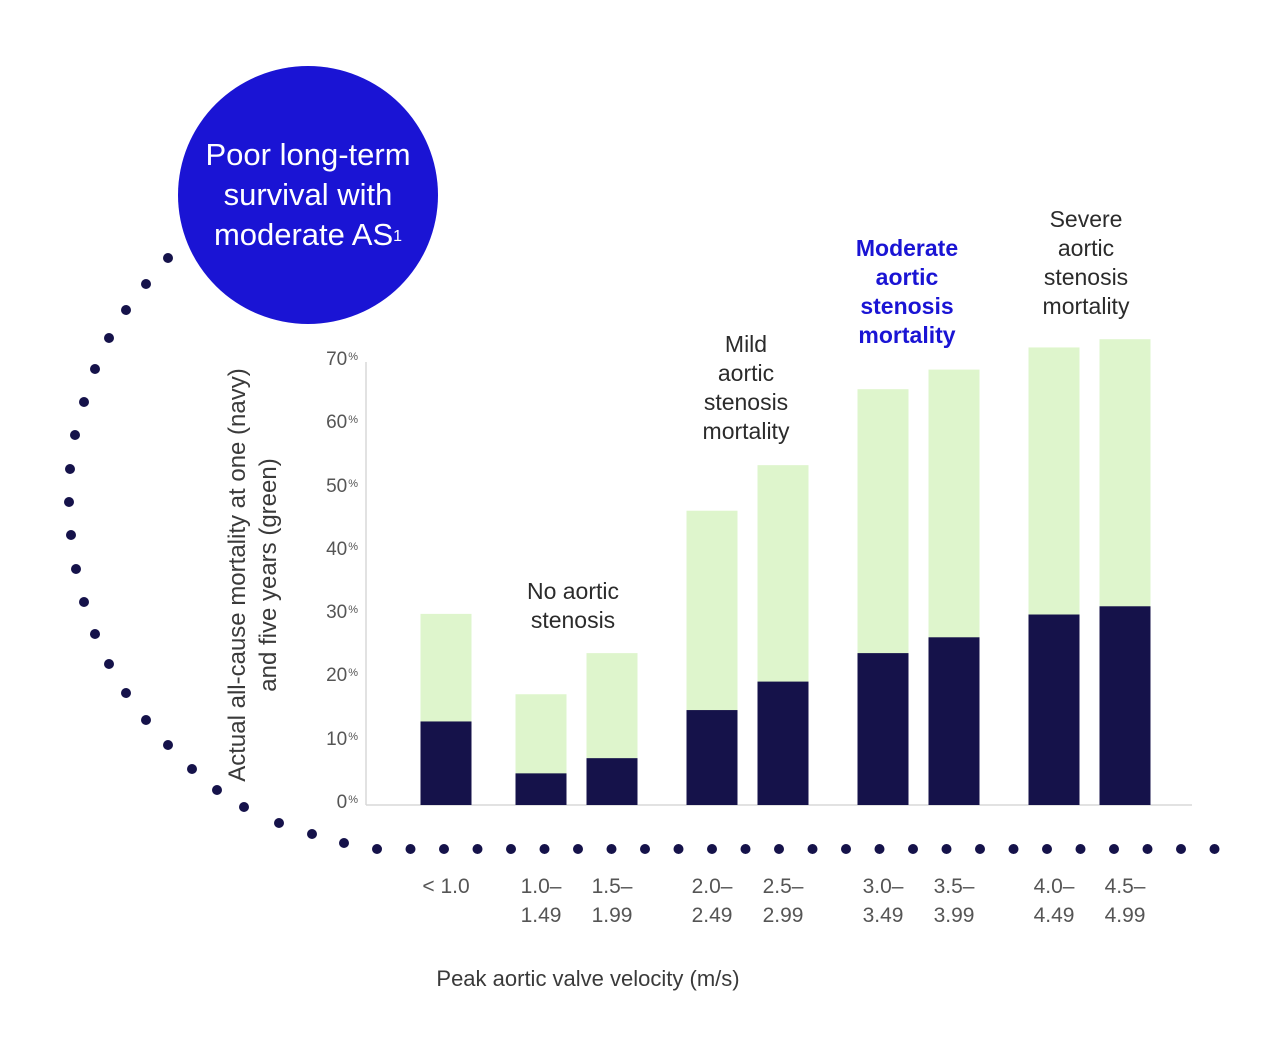 The height and width of the screenshot is (1050, 1280). What do you see at coordinates (342, 423) in the screenshot?
I see `y-tick-label: 60%` at bounding box center [342, 423].